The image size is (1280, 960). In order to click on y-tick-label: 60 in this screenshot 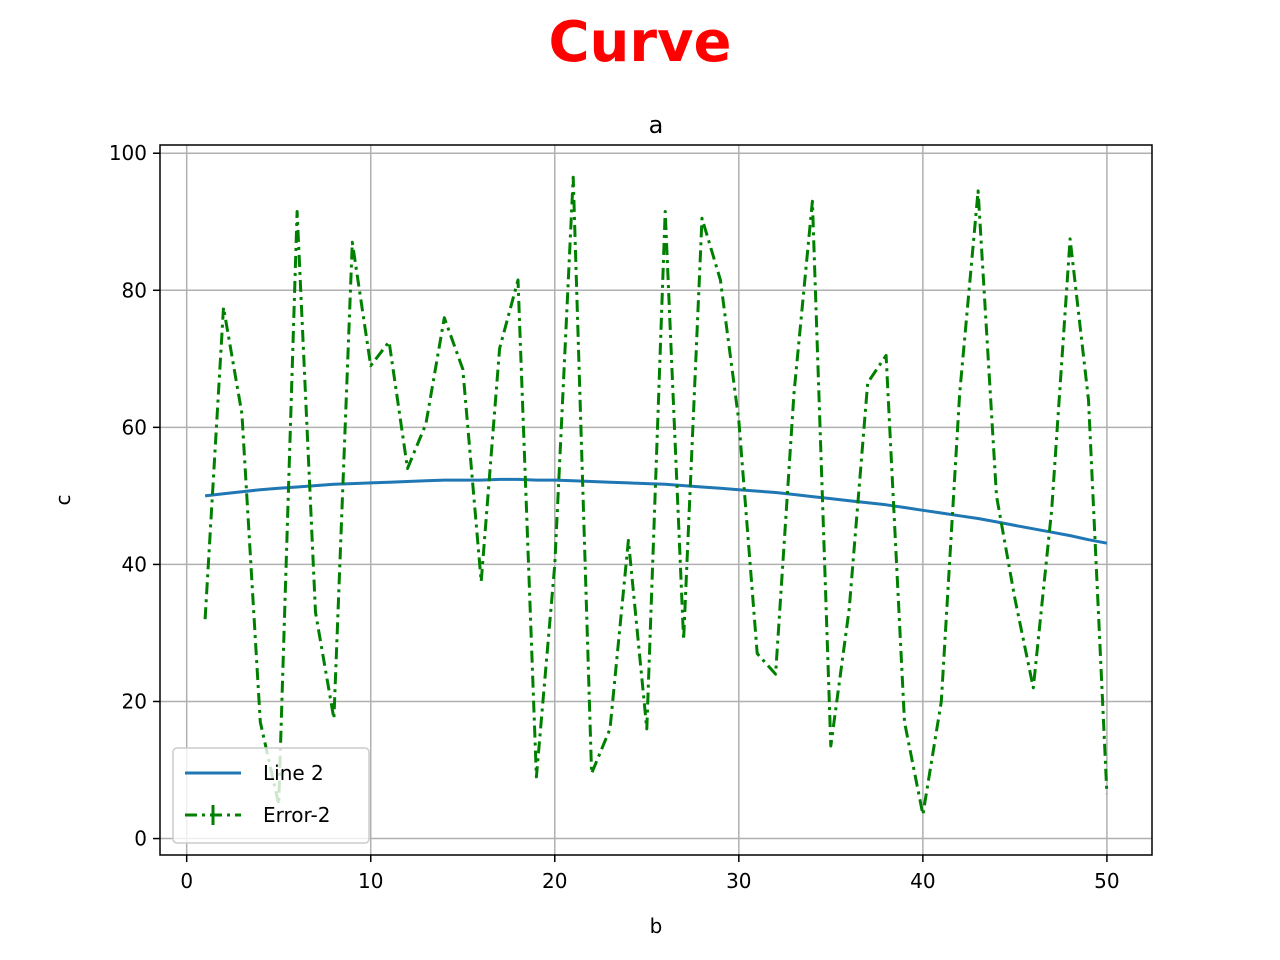, I will do `click(134, 427)`.